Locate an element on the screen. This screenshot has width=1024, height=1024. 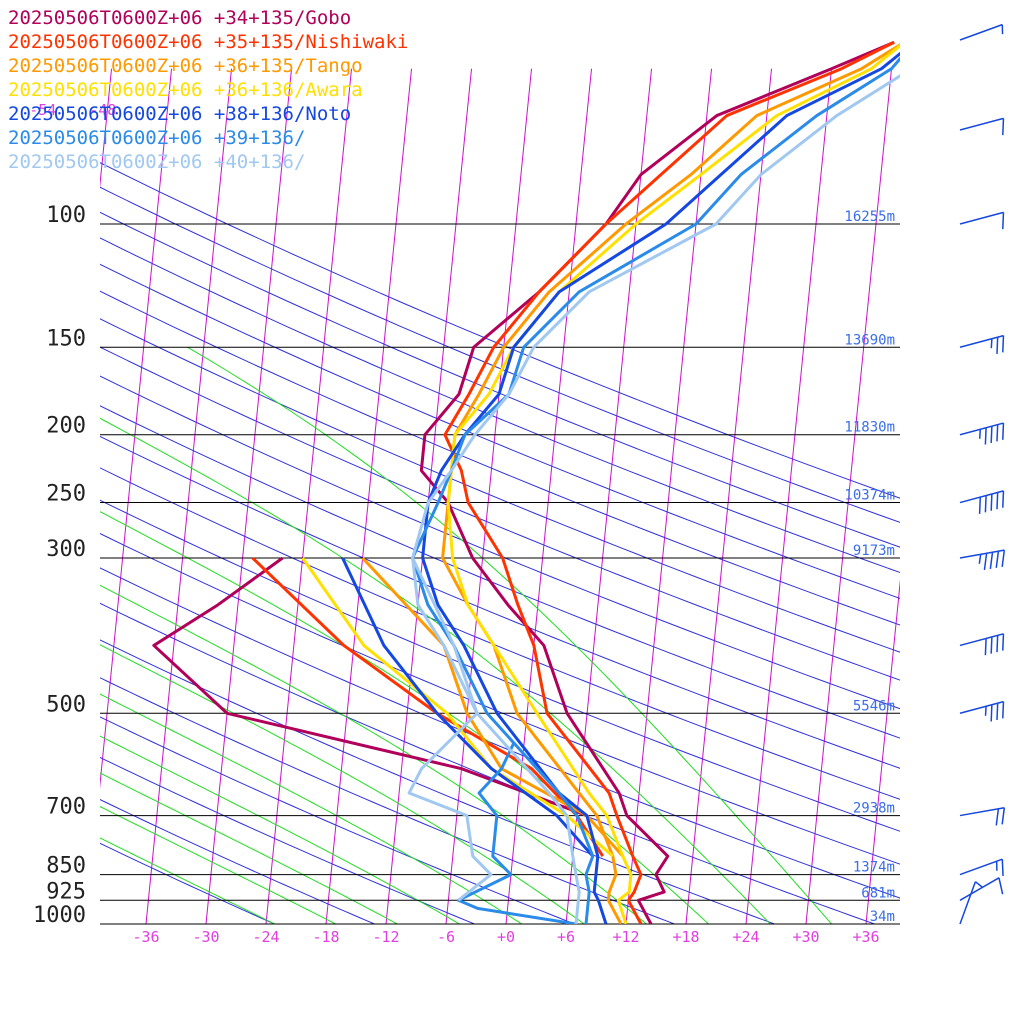
temperature-tick-label: +0 is located at coordinates (506, 937).